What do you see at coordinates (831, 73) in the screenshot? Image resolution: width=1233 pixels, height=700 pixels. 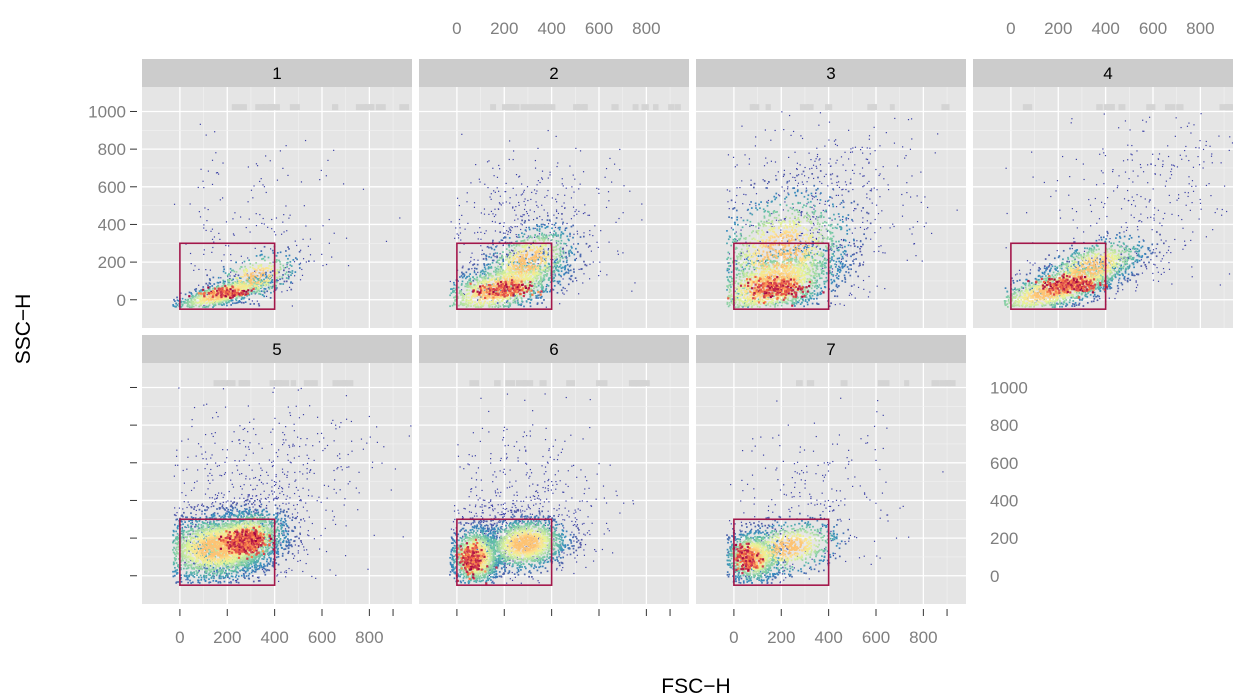 I see `panel-strip` at bounding box center [831, 73].